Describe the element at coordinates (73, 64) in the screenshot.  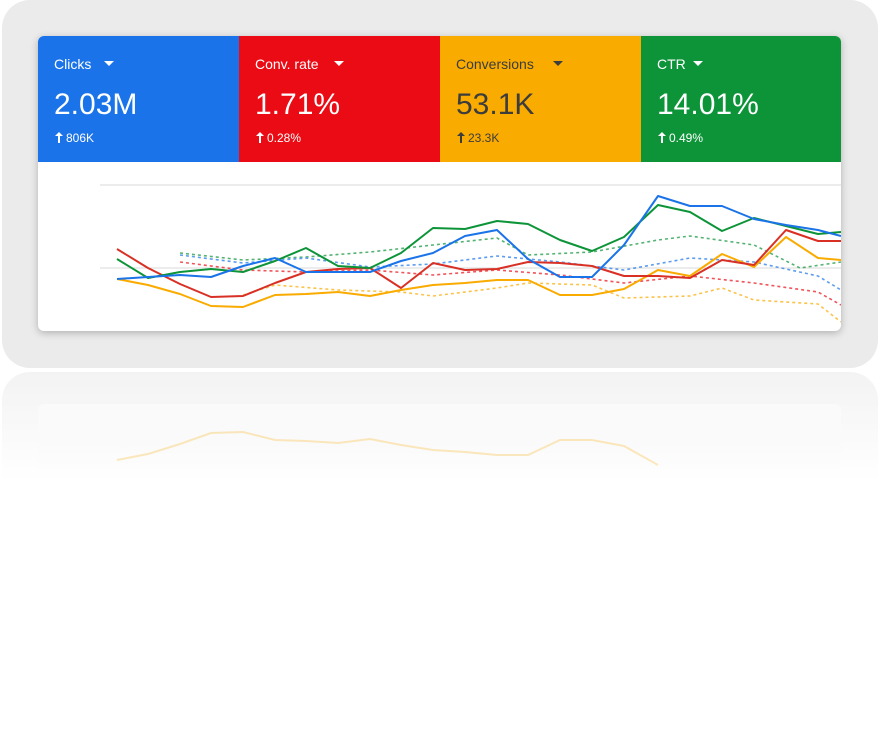
I see `tile-label: Clicks` at that location.